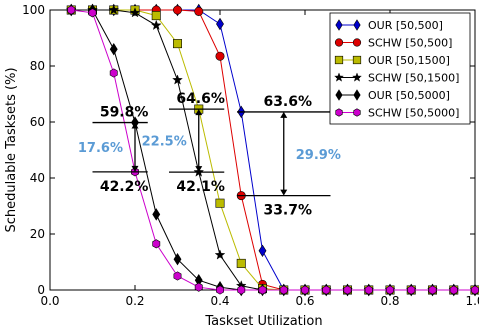 The image size is (479, 333). I want to click on legend-entry: OUR [50,5000], so click(392, 95).